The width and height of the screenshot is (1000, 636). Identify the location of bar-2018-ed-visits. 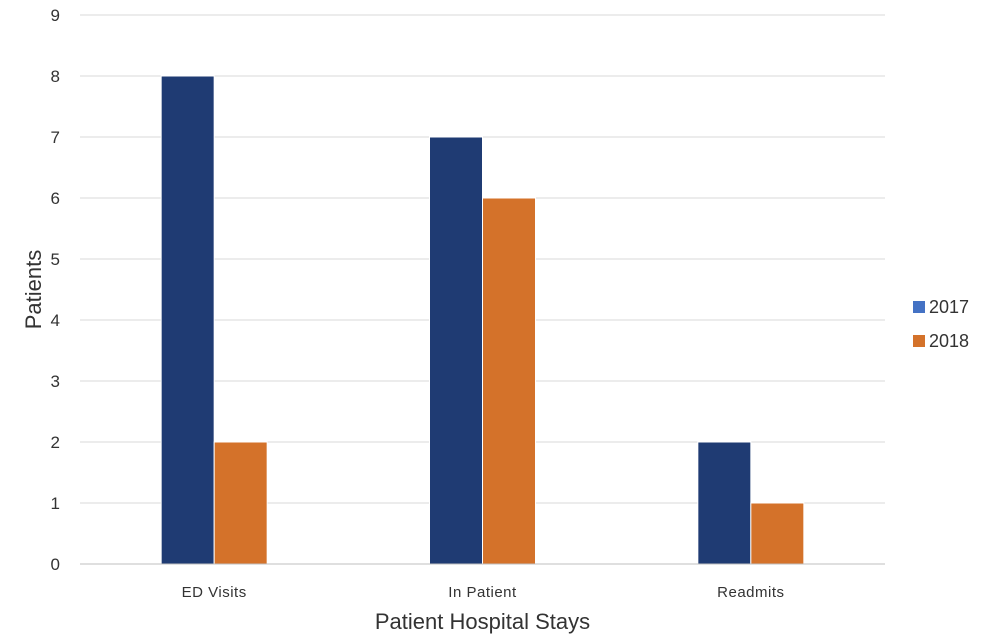
(240, 503).